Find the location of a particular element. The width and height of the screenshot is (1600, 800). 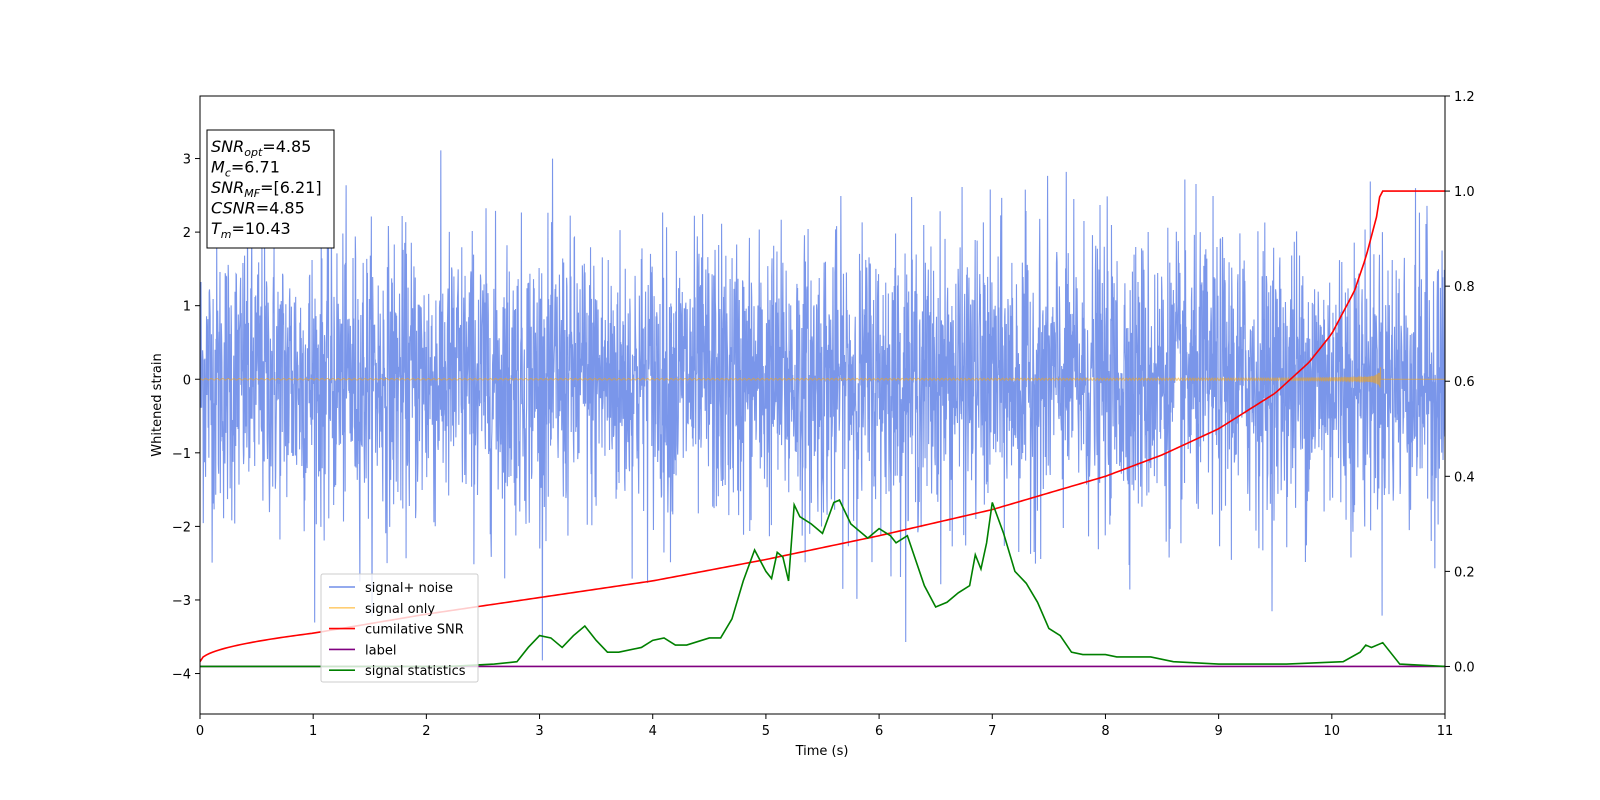

x-tick-label: 7 is located at coordinates (992, 731).